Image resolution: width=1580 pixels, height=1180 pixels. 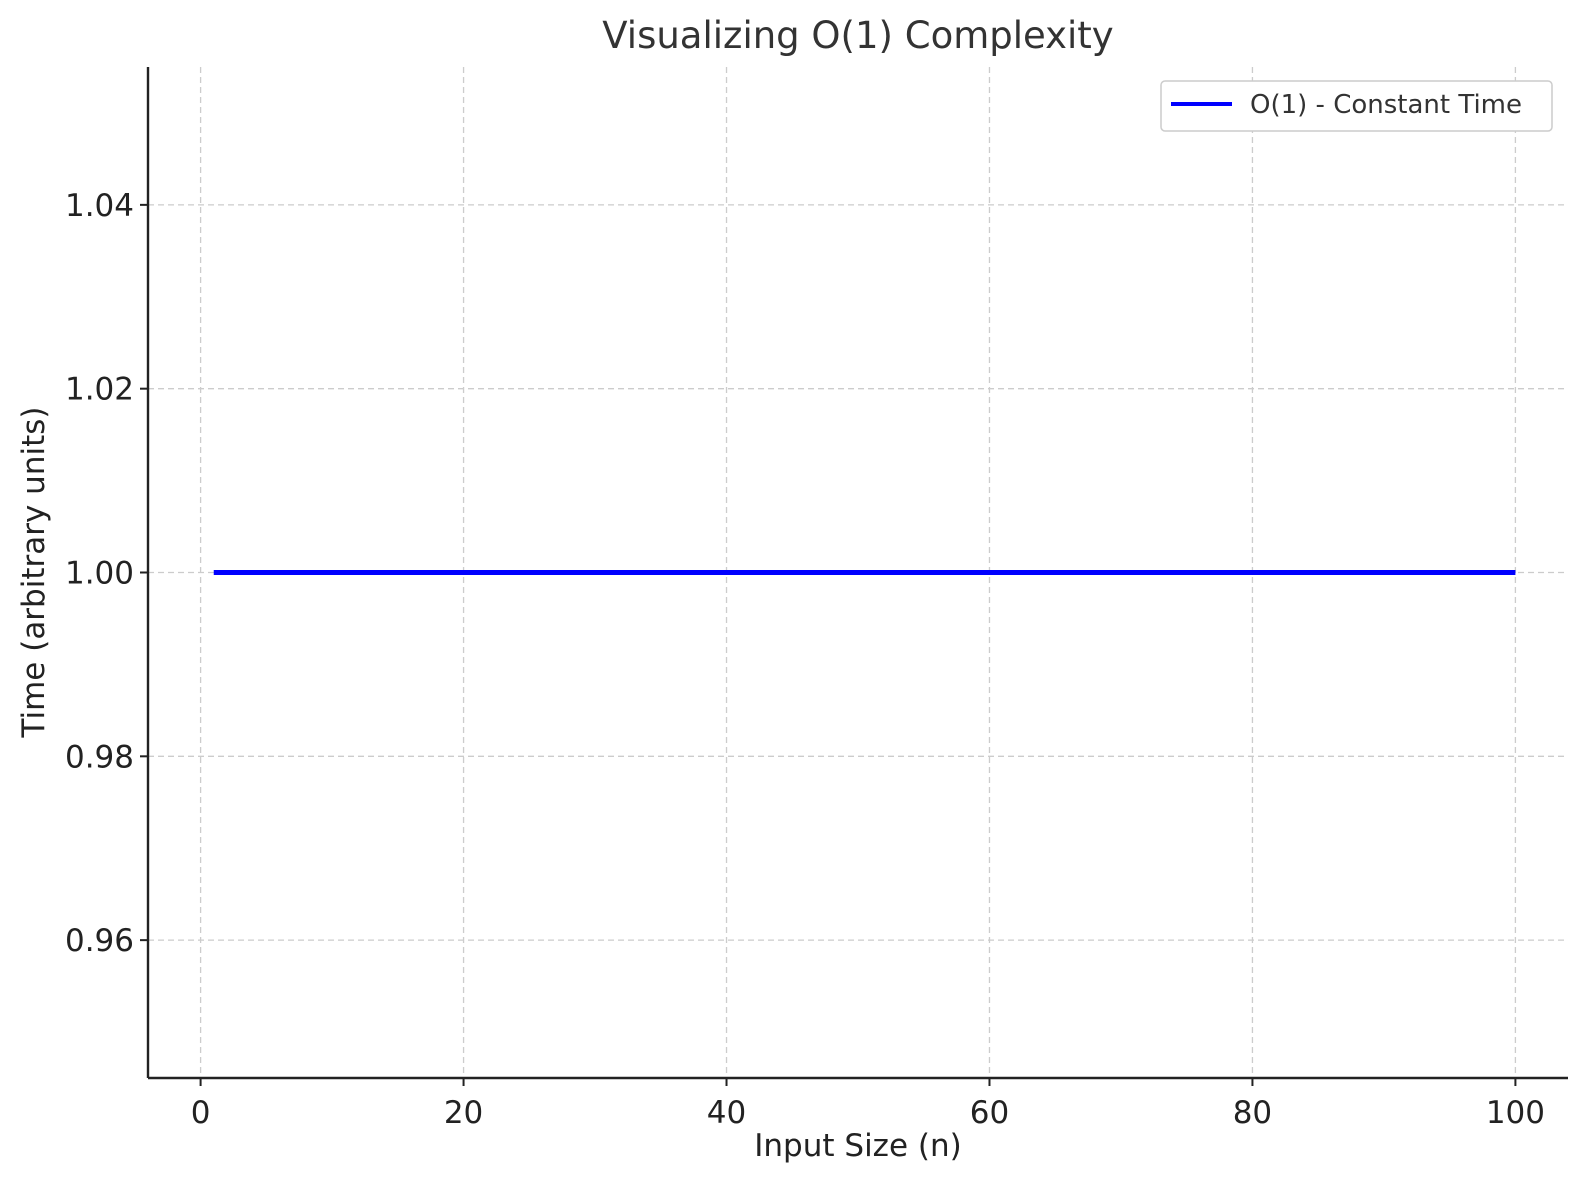 I want to click on x-tick-label: 100, so click(x=1515, y=1113).